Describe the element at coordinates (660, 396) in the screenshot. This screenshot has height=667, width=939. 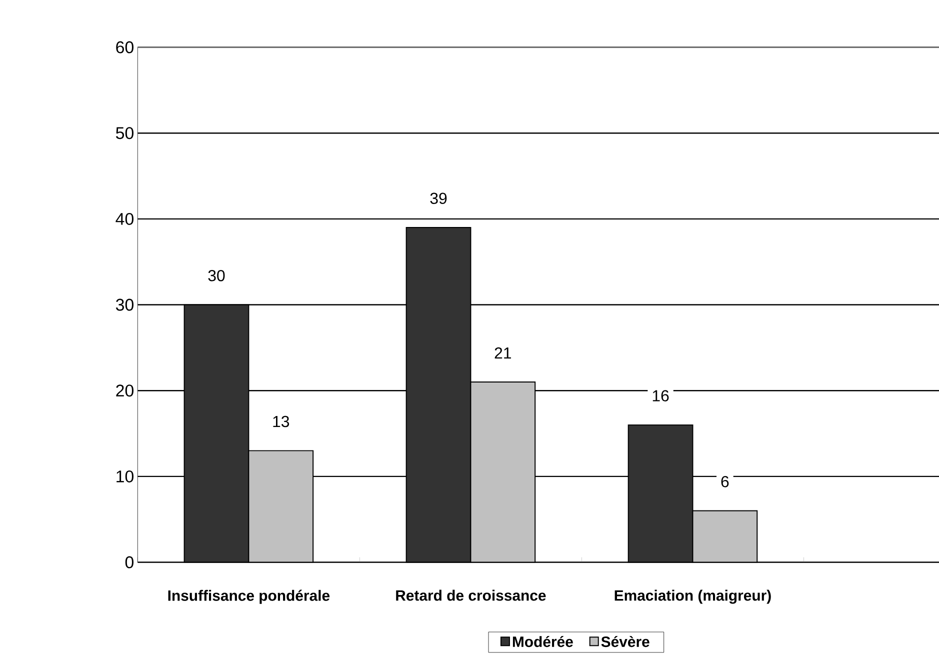
I see `data-label: 16` at that location.